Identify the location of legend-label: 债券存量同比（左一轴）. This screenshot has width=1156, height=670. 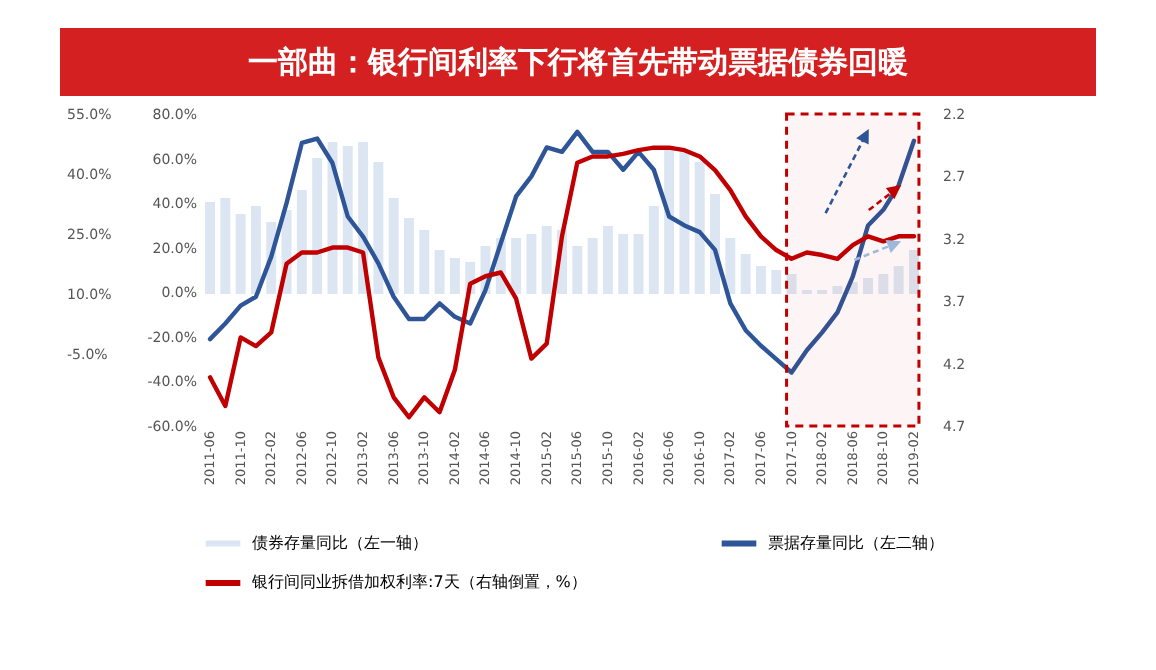
(340, 542).